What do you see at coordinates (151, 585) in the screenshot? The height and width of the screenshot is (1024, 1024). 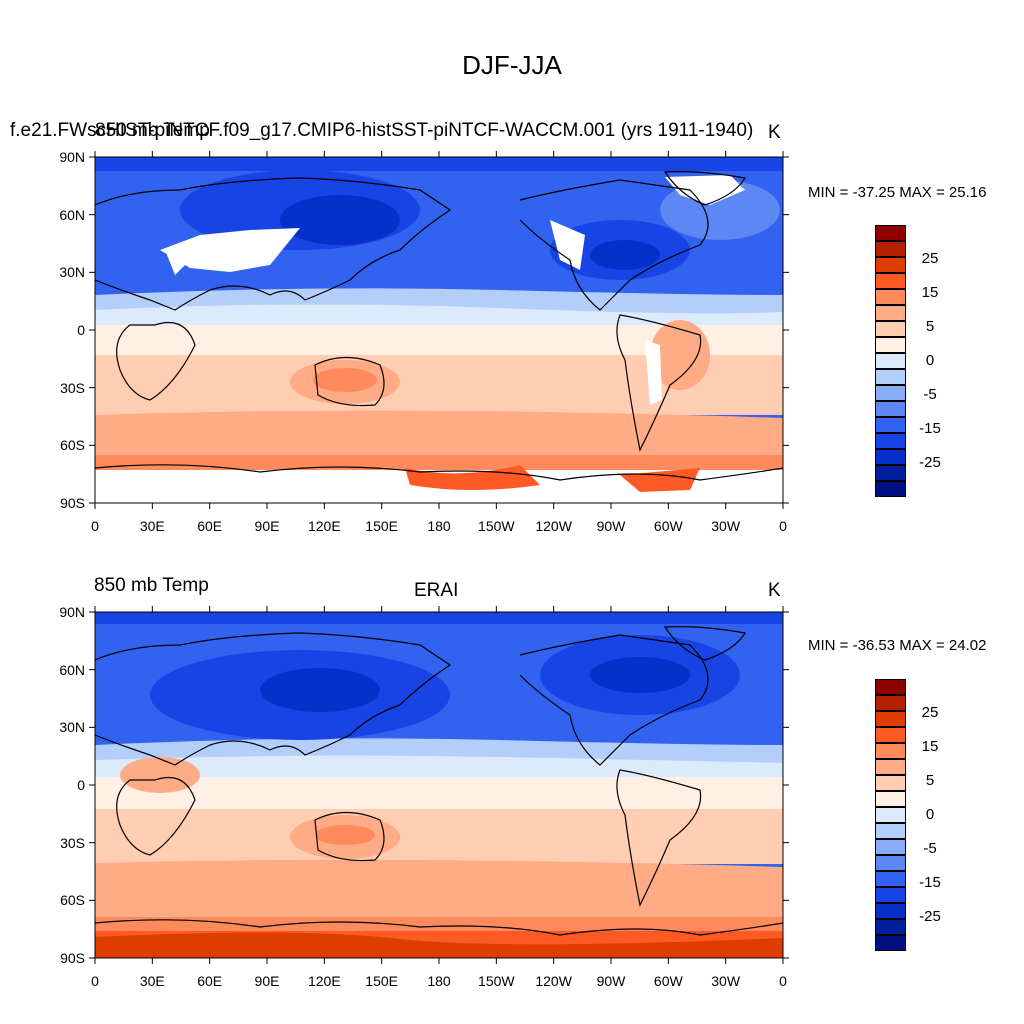 I see `panel2-left-title: 850 mb Temp` at bounding box center [151, 585].